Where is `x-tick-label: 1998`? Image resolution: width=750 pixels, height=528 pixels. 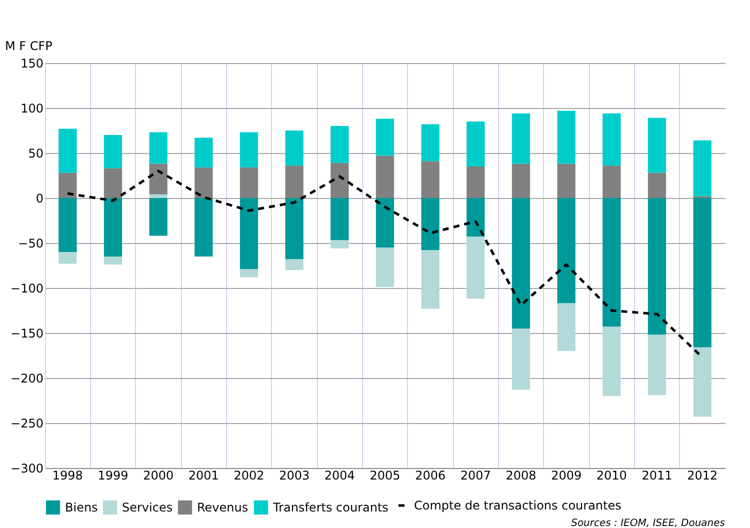 x-tick-label: 1998 is located at coordinates (67, 475).